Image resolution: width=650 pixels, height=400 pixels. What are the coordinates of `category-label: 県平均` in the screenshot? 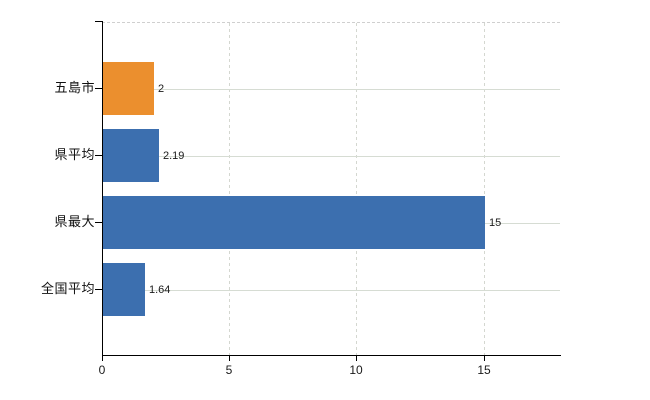 It's located at (74, 154).